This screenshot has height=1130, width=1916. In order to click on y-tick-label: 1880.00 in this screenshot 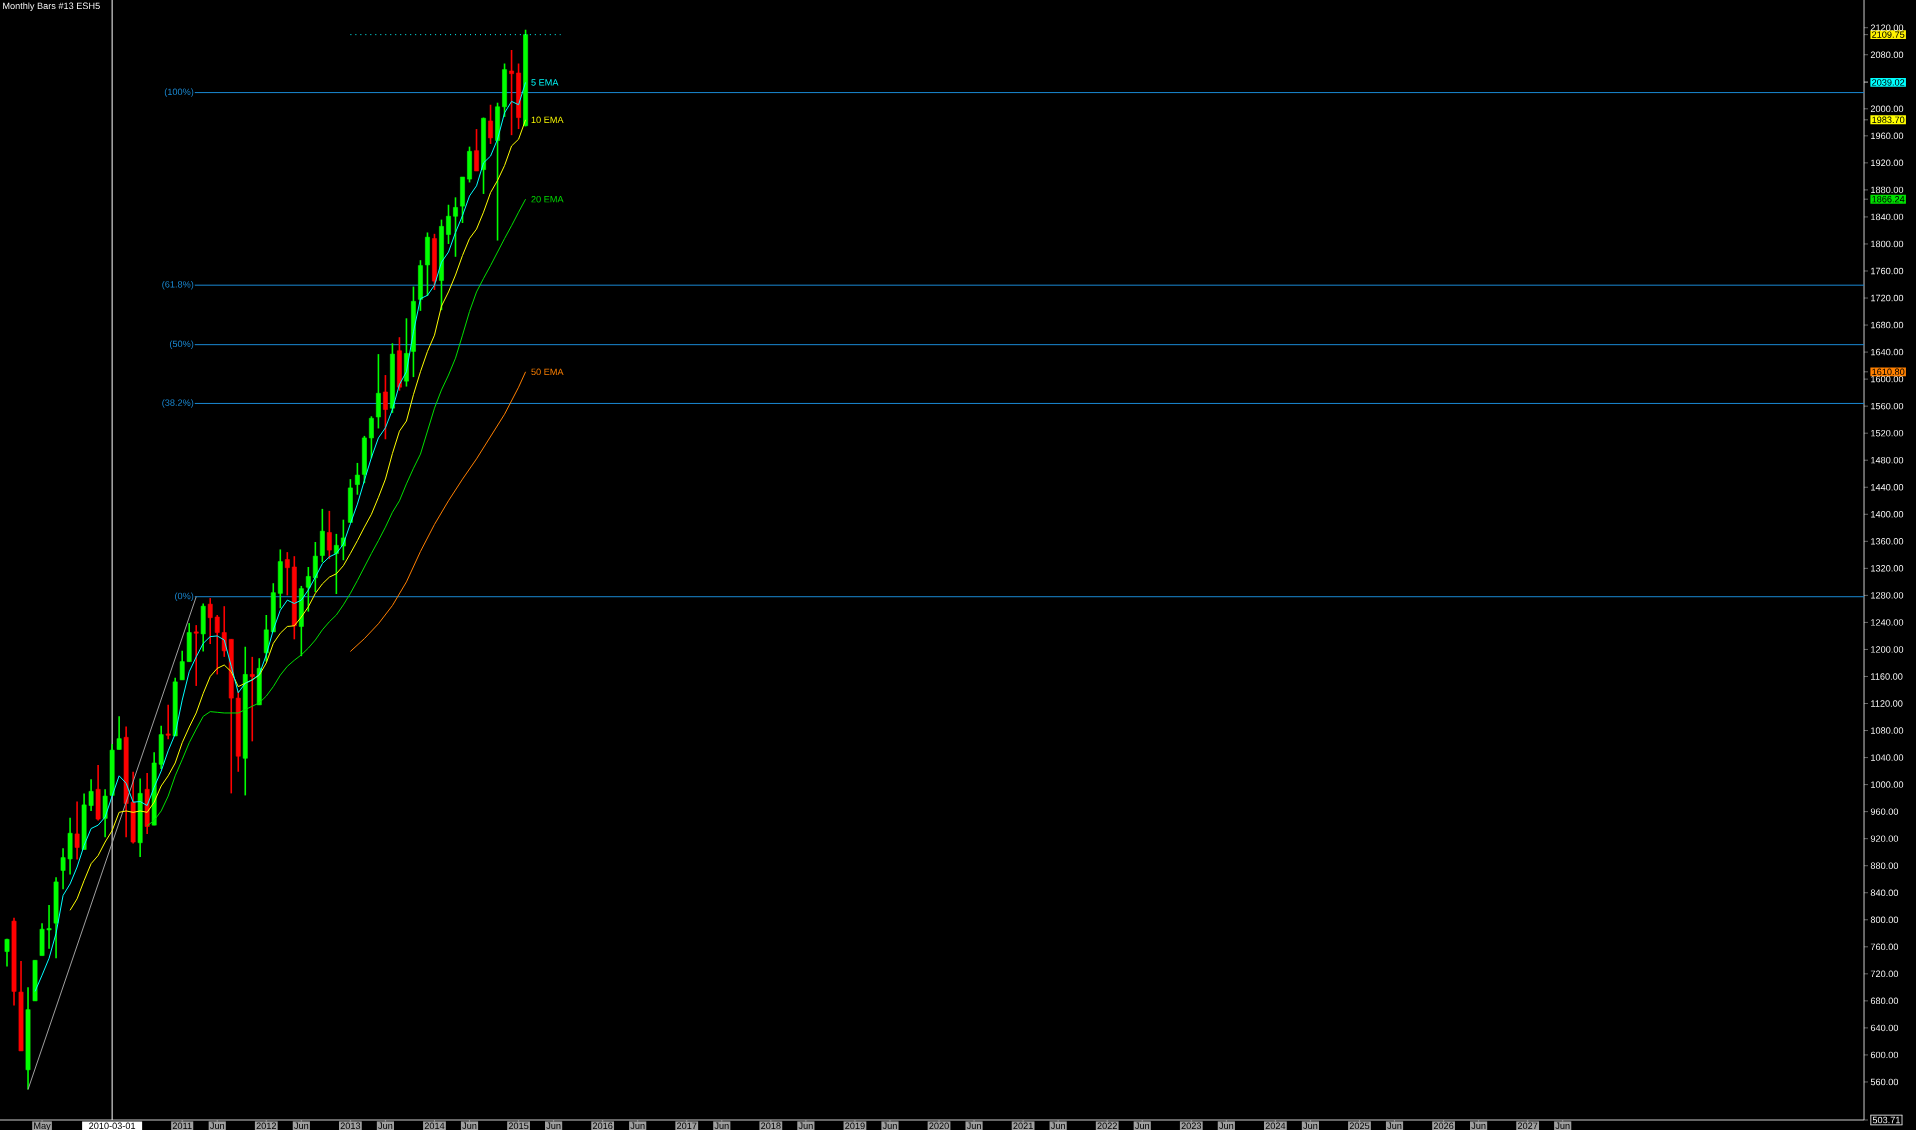, I will do `click(1887, 190)`.